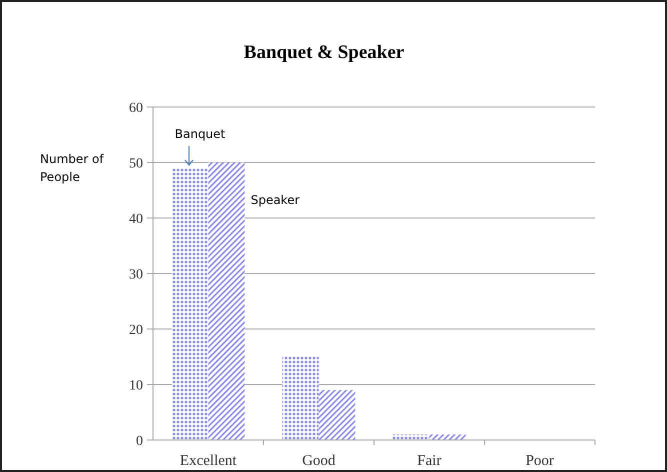  Describe the element at coordinates (200, 134) in the screenshot. I see `text: Banquet` at that location.